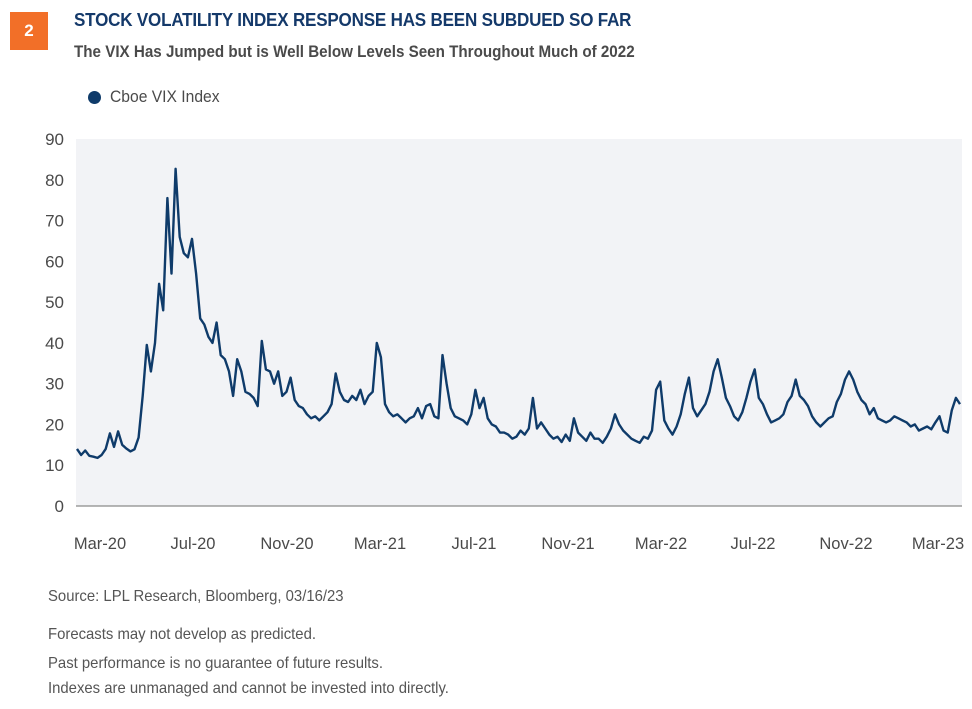  Describe the element at coordinates (100, 544) in the screenshot. I see `x-tick-label: Mar-20` at that location.